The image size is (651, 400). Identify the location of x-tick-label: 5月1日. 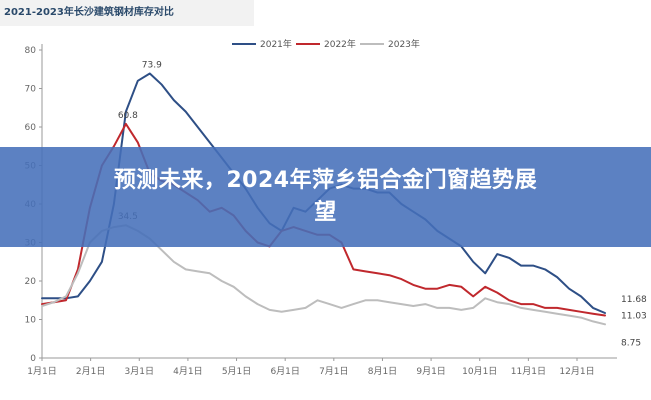
(236, 371).